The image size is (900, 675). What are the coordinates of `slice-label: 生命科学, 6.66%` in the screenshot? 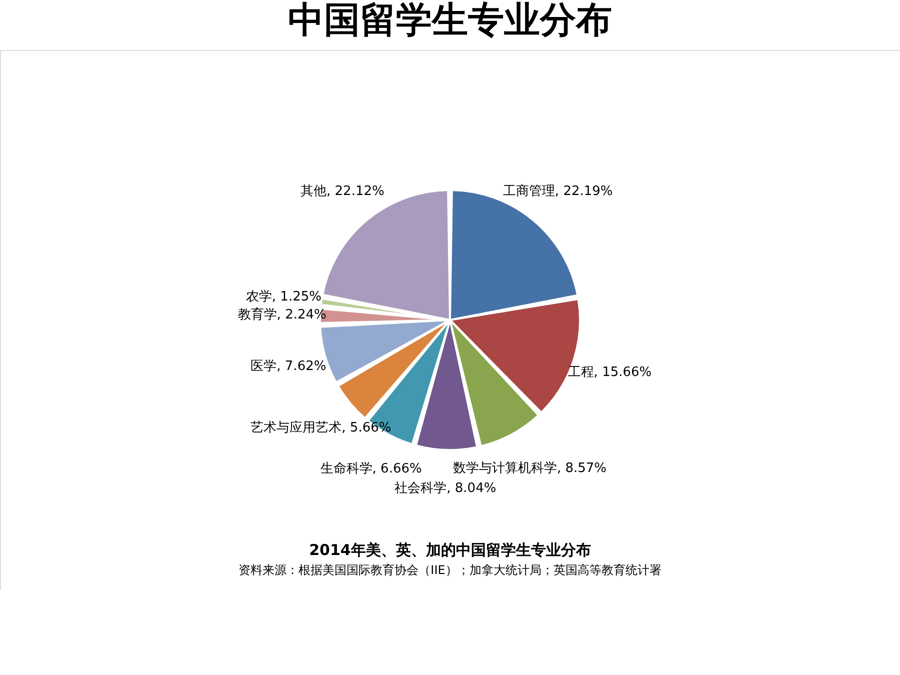 It's located at (371, 468).